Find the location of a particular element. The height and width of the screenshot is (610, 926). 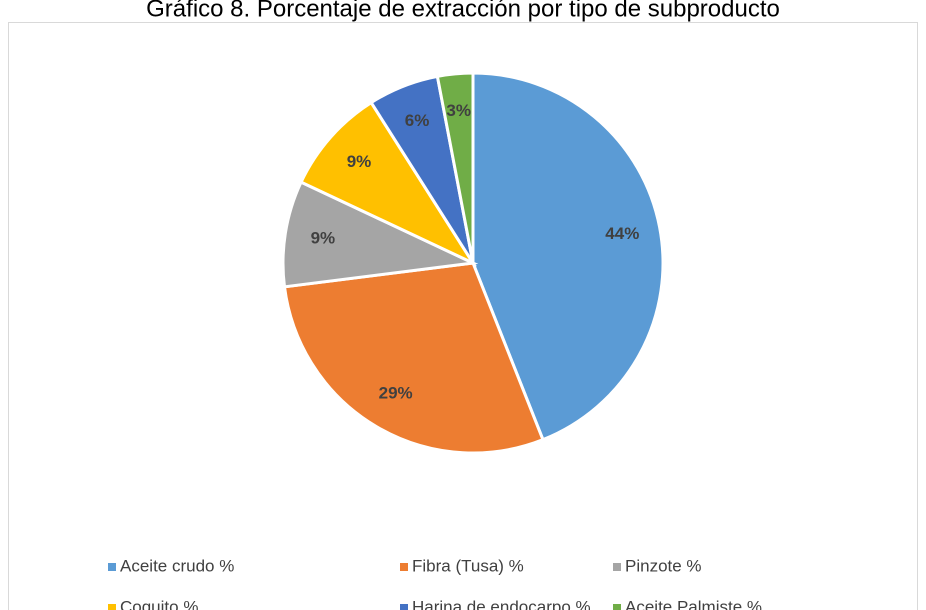

legend-label: Harina de endocarpo % is located at coordinates (501, 603).